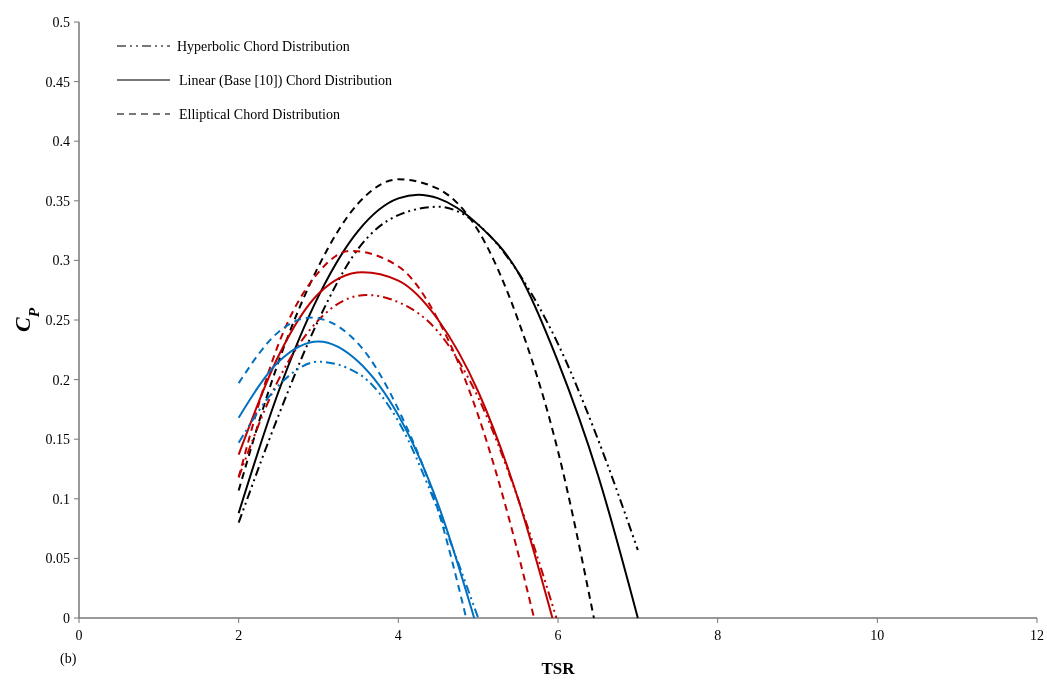 This screenshot has height=682, width=1047. I want to click on x-tick-label: 10, so click(877, 635).